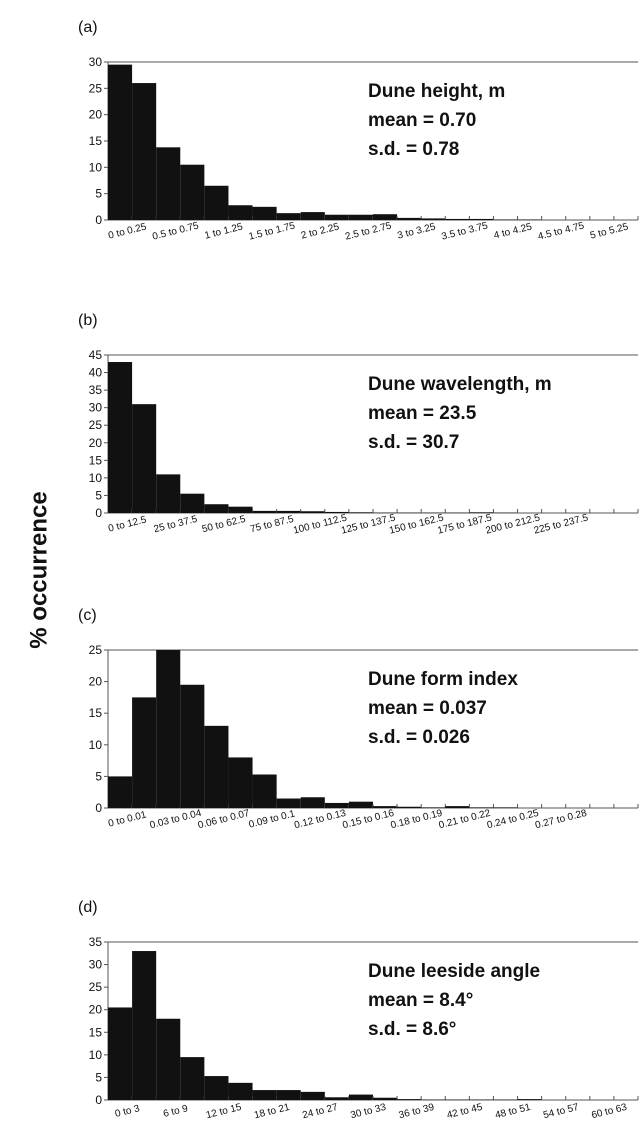  I want to click on x-tick-label: 0.09 to 0.1, so click(272, 819).